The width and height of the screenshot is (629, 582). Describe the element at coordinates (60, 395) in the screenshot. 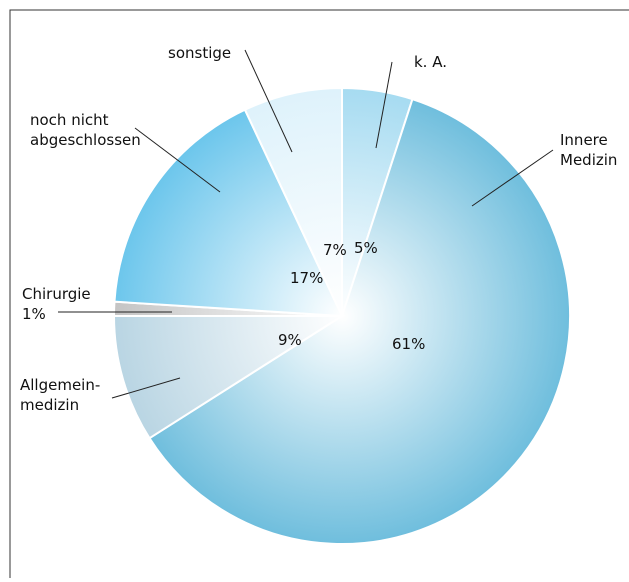

I see `slice-label: Allgemein-medizin` at that location.